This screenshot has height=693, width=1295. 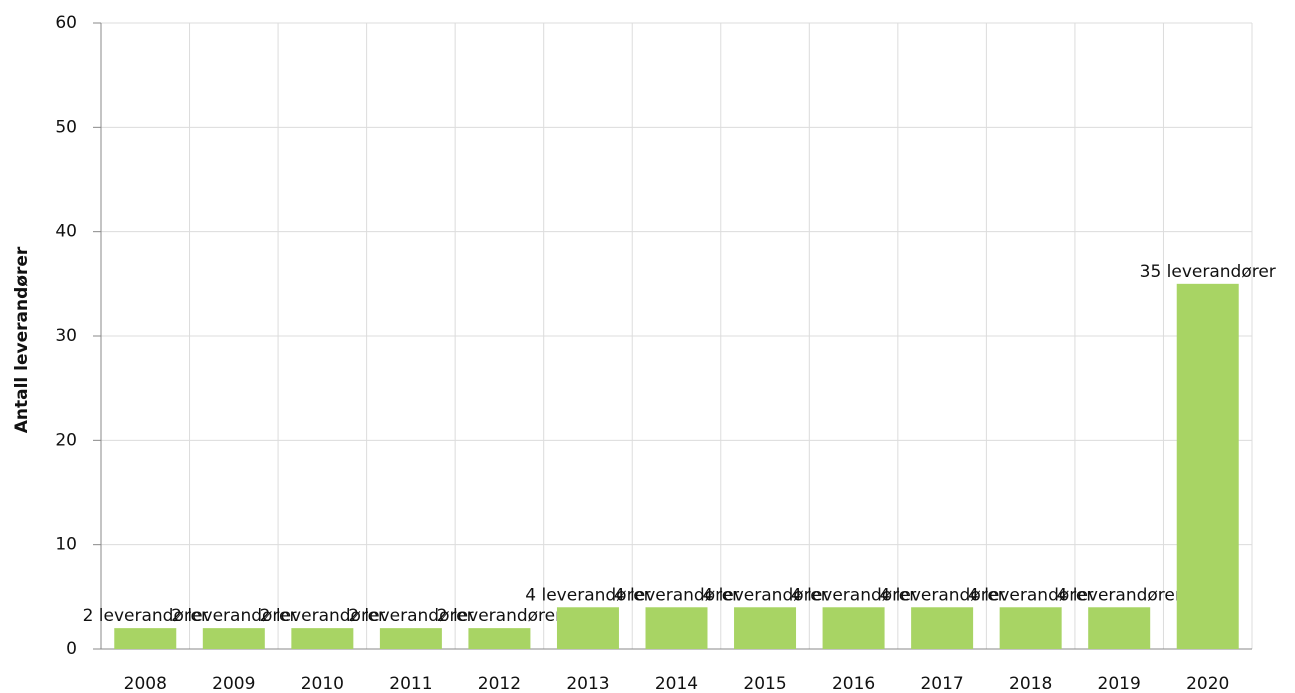 I want to click on y-axis-label: Antall leverandører, so click(x=22, y=339).